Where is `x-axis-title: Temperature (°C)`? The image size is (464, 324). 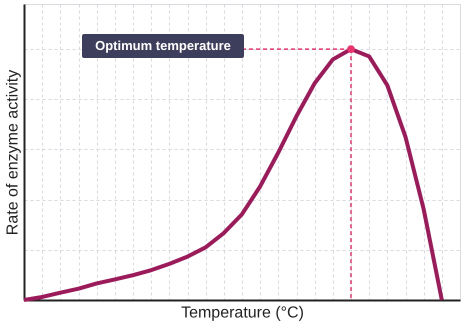
x-axis-title: Temperature (°C) is located at coordinates (242, 313).